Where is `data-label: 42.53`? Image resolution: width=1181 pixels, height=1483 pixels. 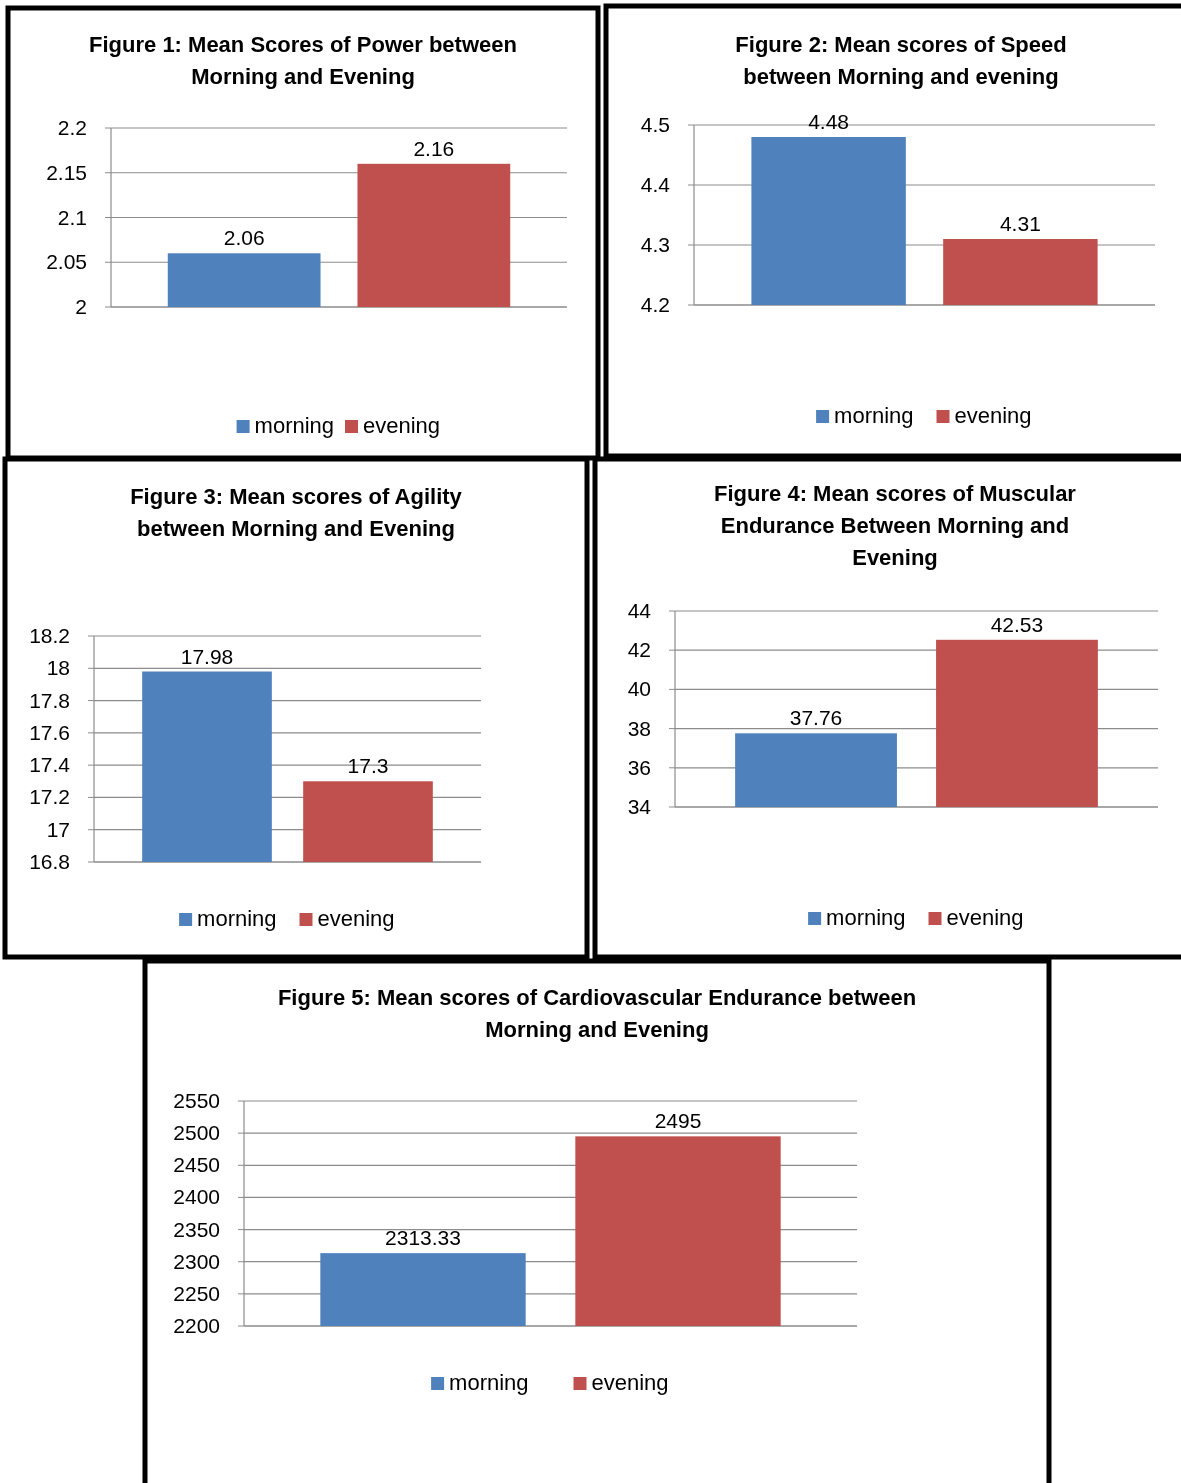
data-label: 42.53 is located at coordinates (1017, 624).